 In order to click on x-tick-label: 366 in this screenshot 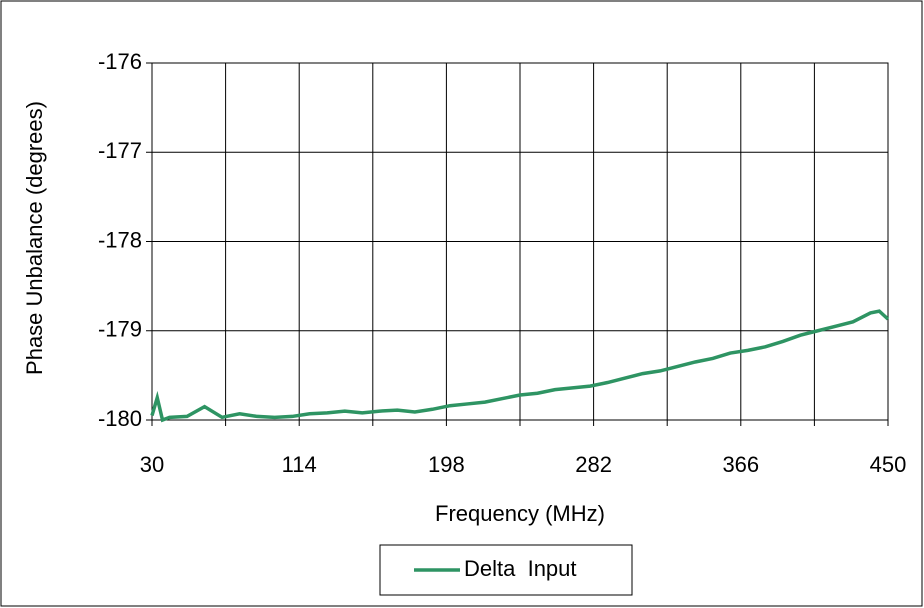, I will do `click(740, 464)`.